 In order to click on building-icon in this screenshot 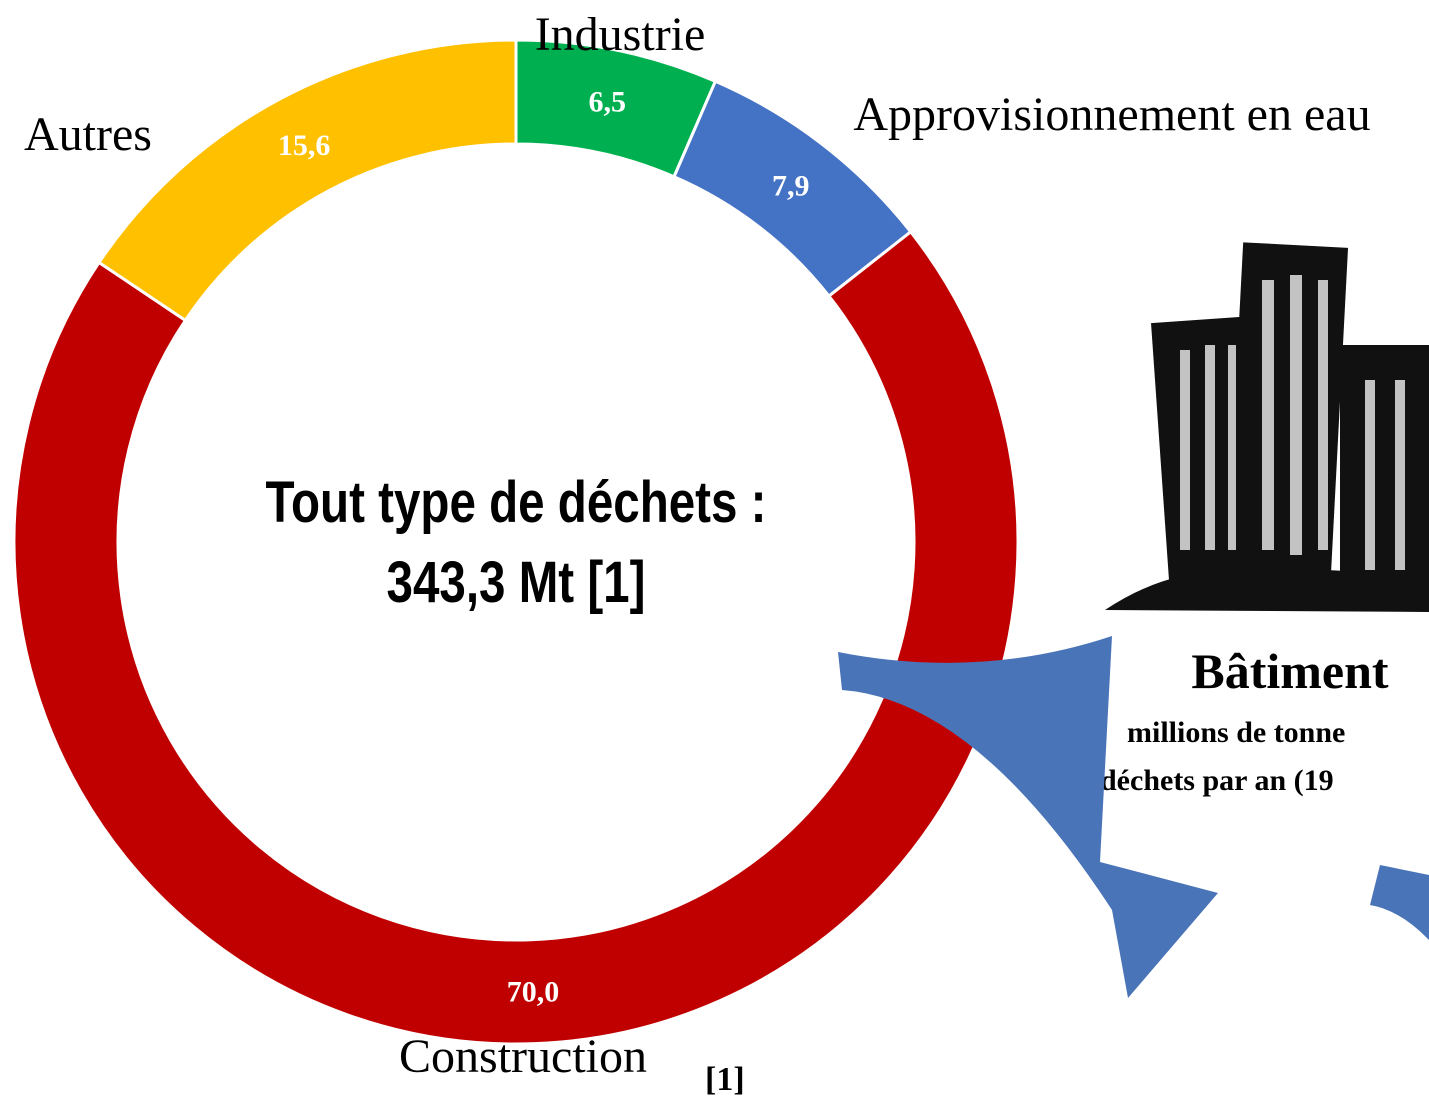, I will do `click(1267, 427)`.